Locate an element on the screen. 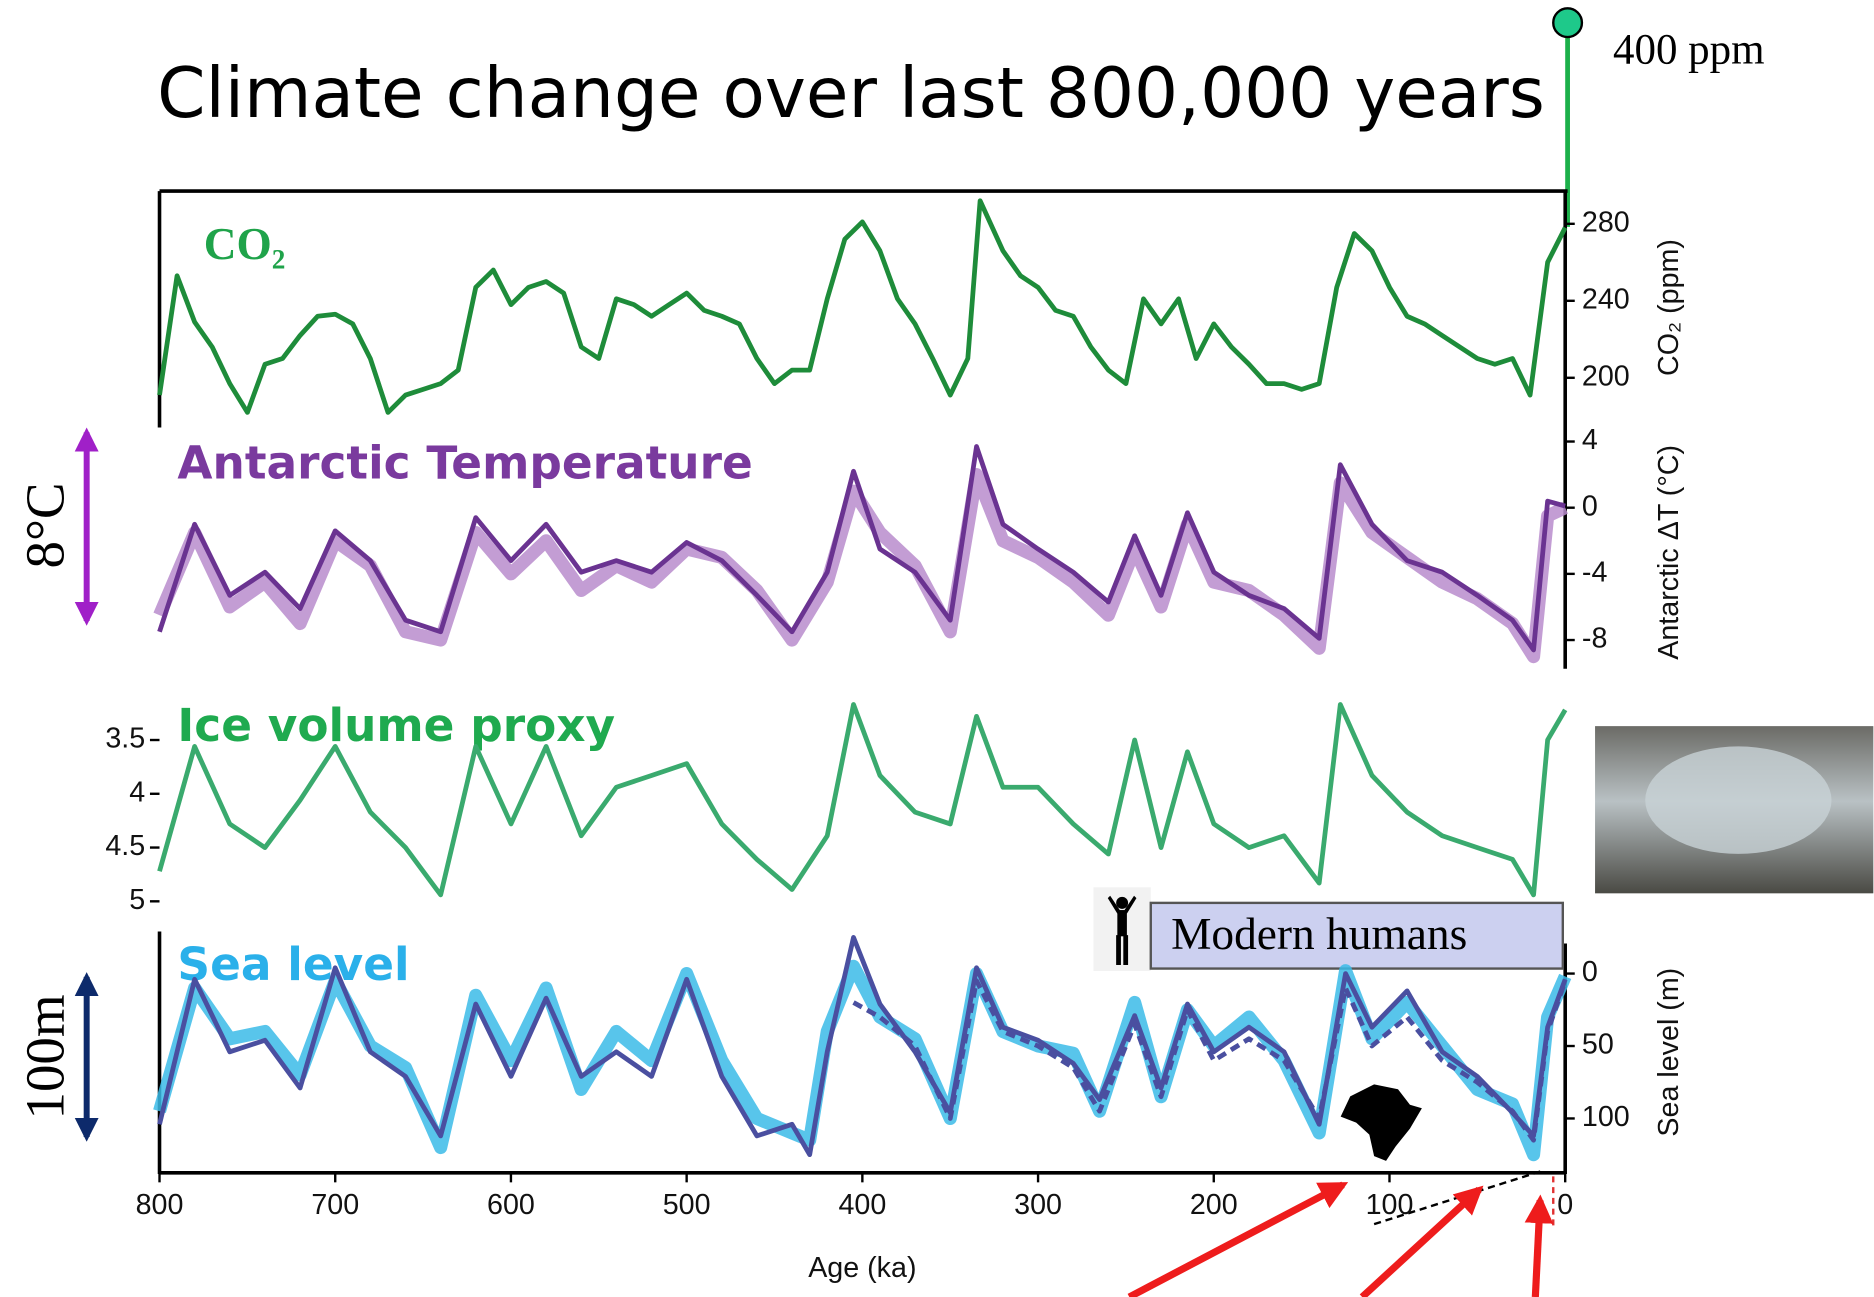 This screenshot has width=1874, height=1297. x-tick-label: 0 is located at coordinates (1565, 1205).